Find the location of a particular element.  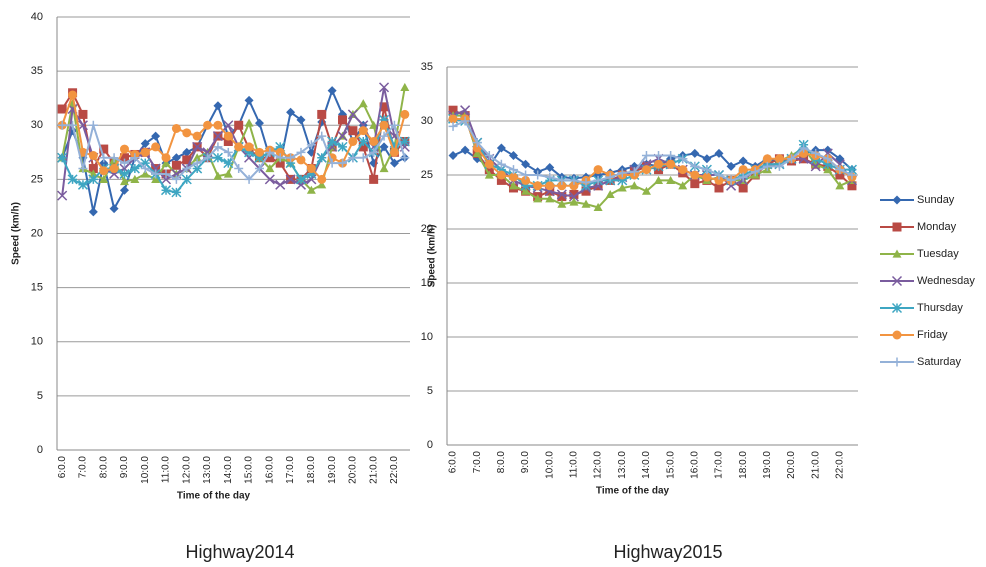

y-tick-label: 5 is located at coordinates (430, 391).